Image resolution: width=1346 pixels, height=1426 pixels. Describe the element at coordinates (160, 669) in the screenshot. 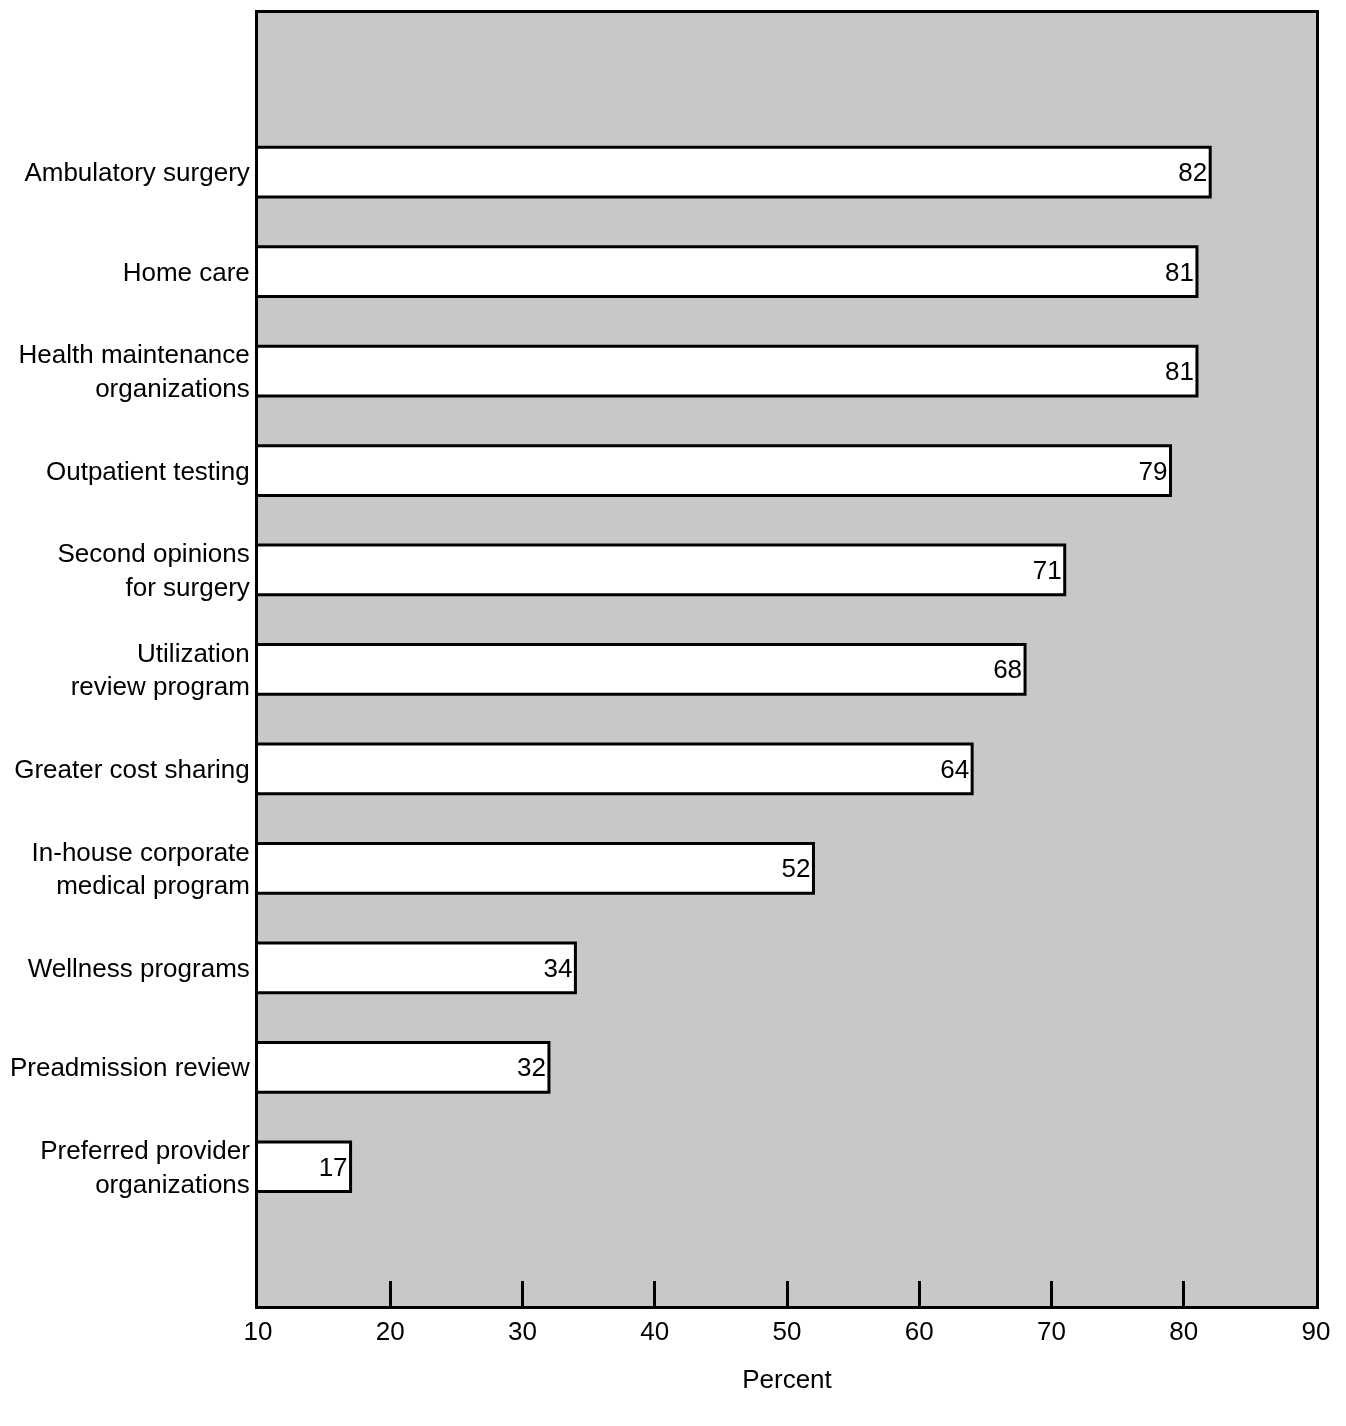

I see `y-tick-label: Utilization review program` at that location.